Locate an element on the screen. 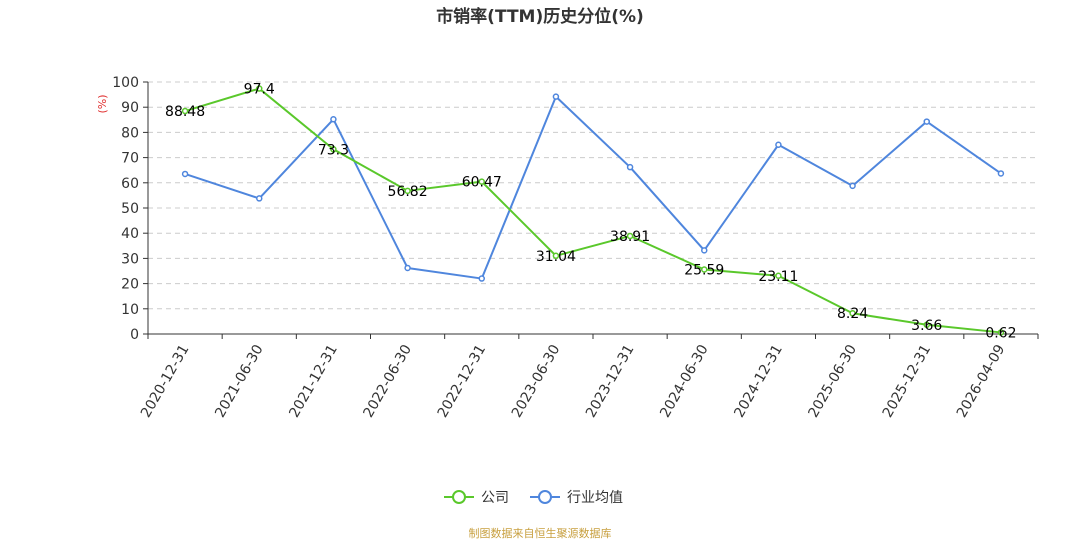 This screenshot has height=540, width=1080. y-tick-label: 80 is located at coordinates (130, 133).